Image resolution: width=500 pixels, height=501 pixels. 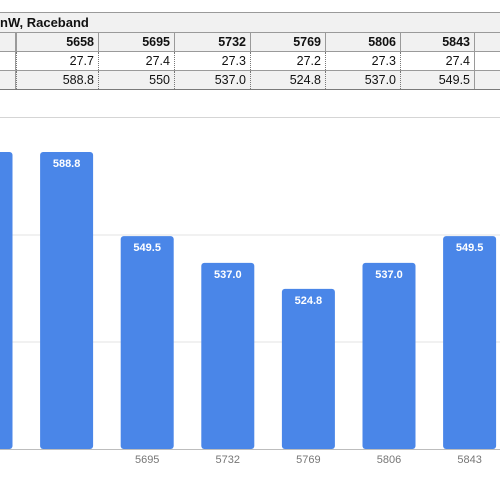 I want to click on table-cell: 550, so click(x=136, y=80).